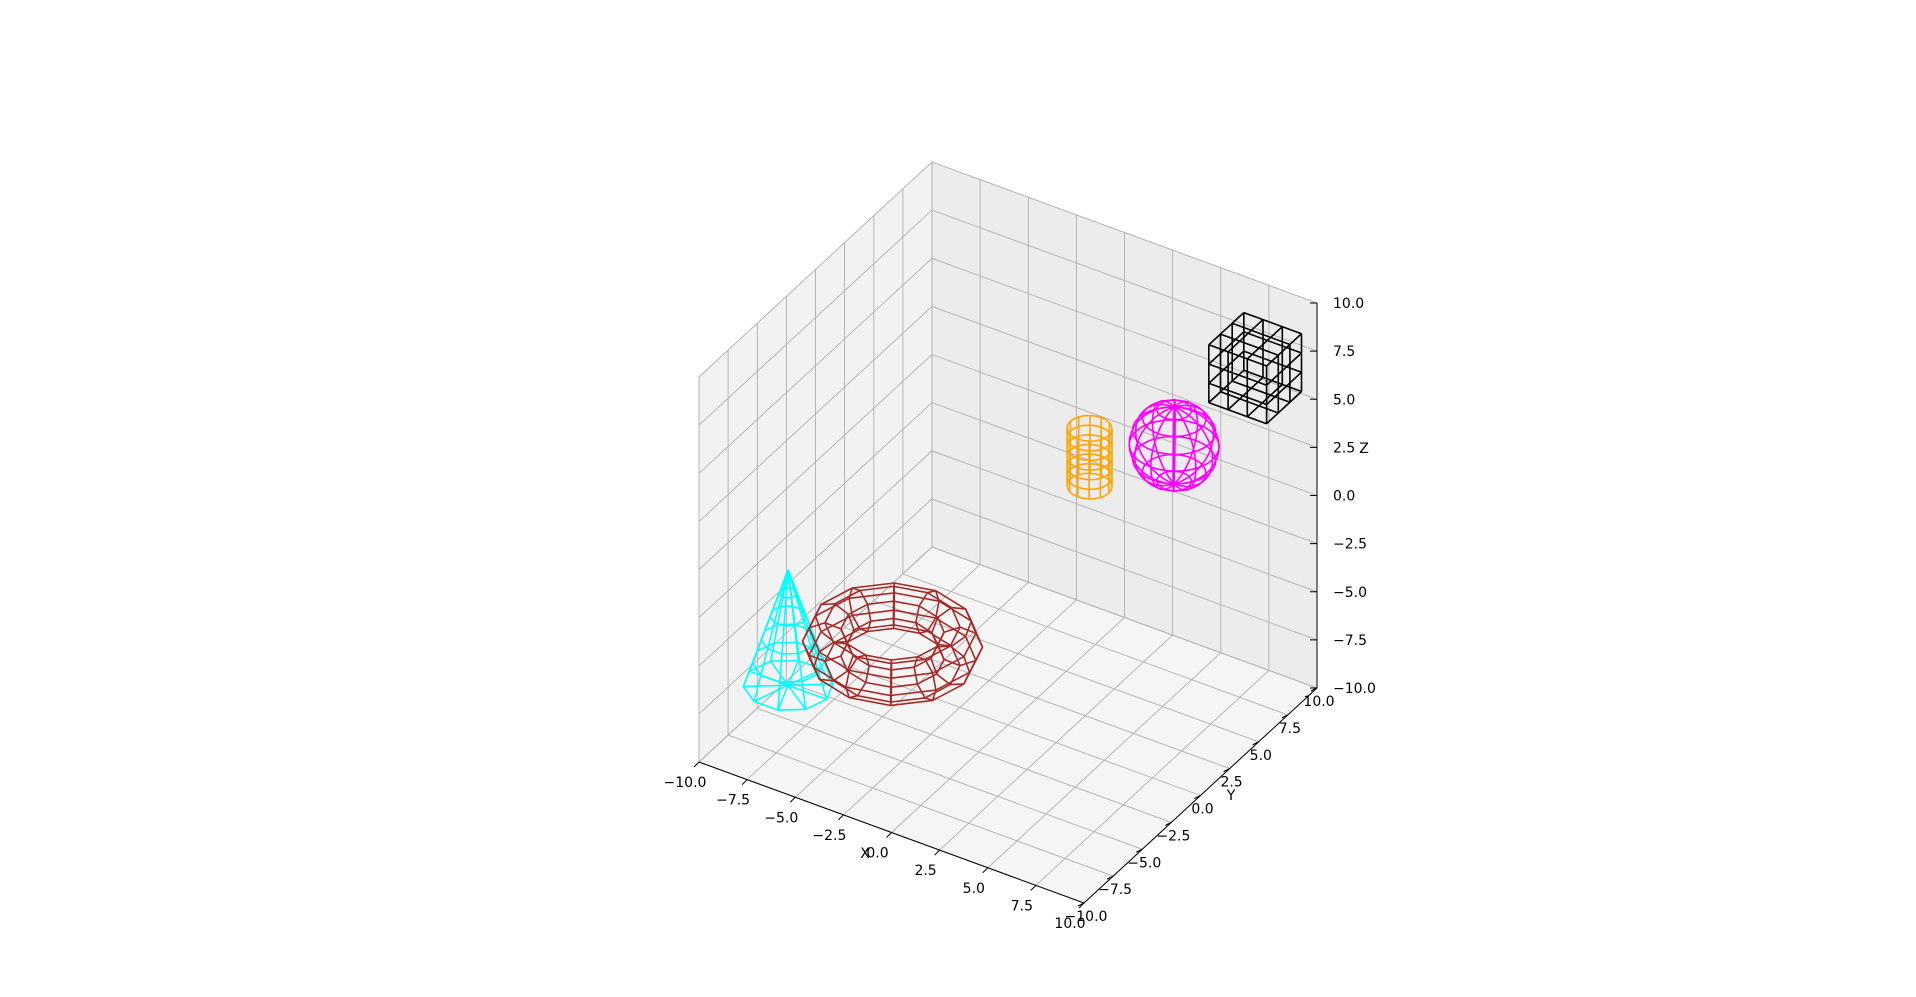 This screenshot has width=1916, height=997. Describe the element at coordinates (1231, 783) in the screenshot. I see `y-tick-label: 2.5` at that location.